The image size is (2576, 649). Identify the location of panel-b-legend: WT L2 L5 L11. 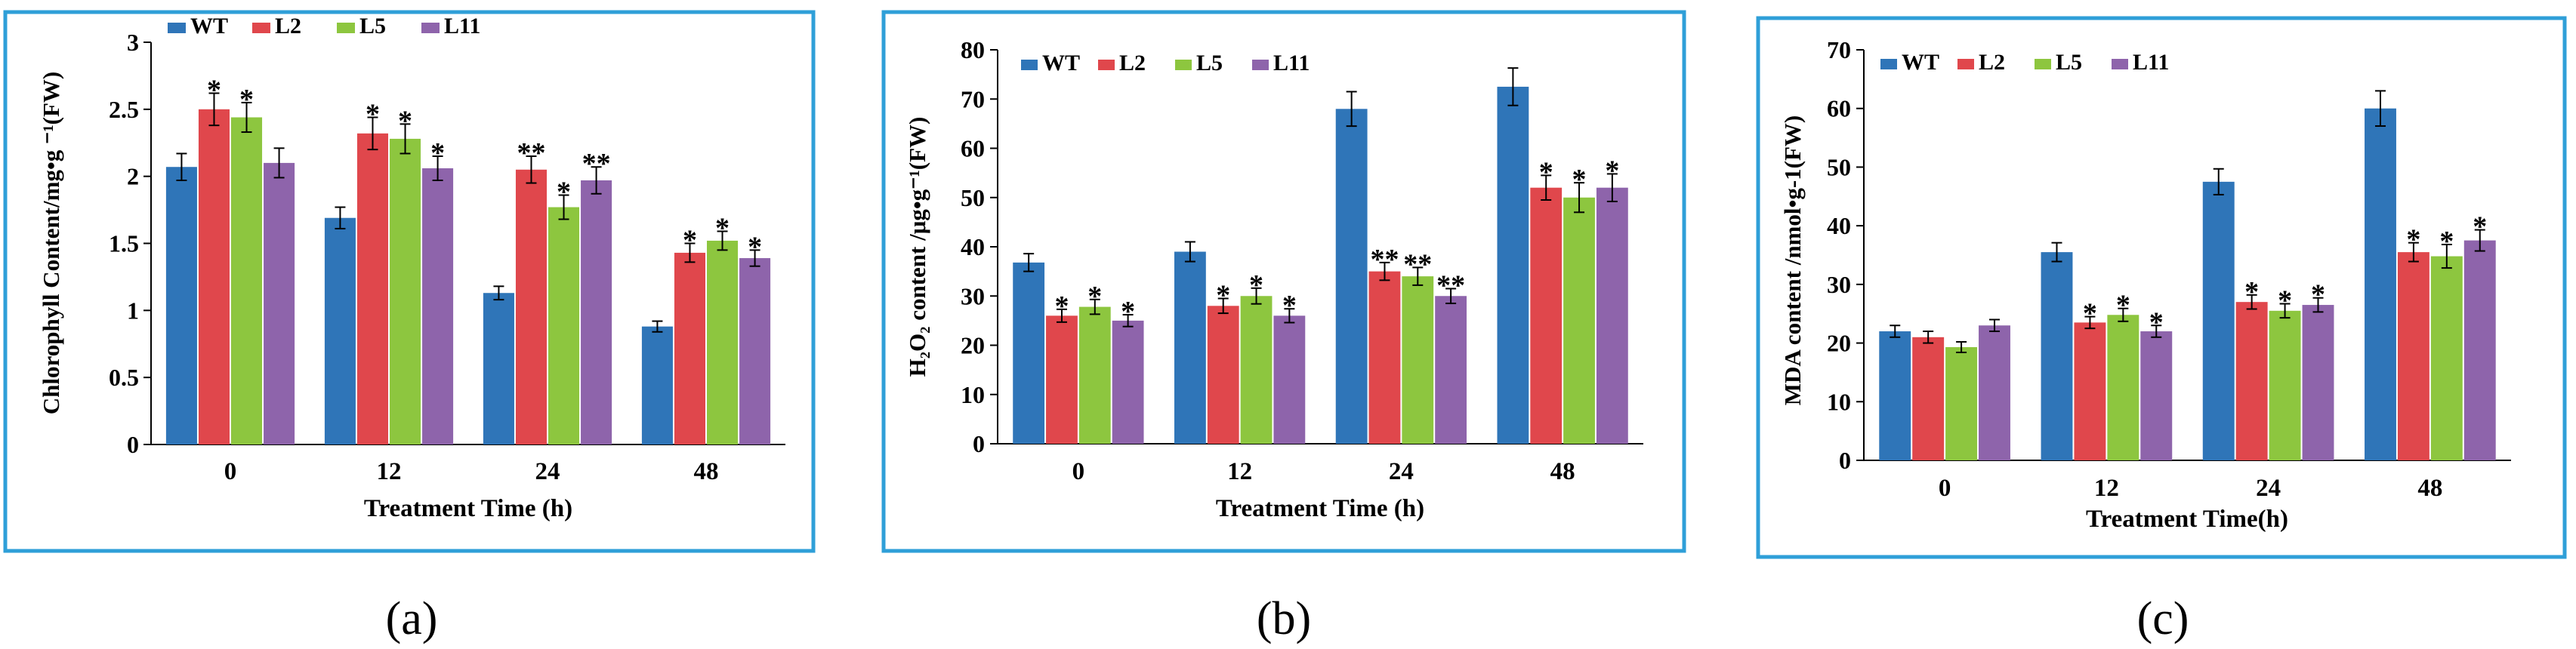
(1165, 63).